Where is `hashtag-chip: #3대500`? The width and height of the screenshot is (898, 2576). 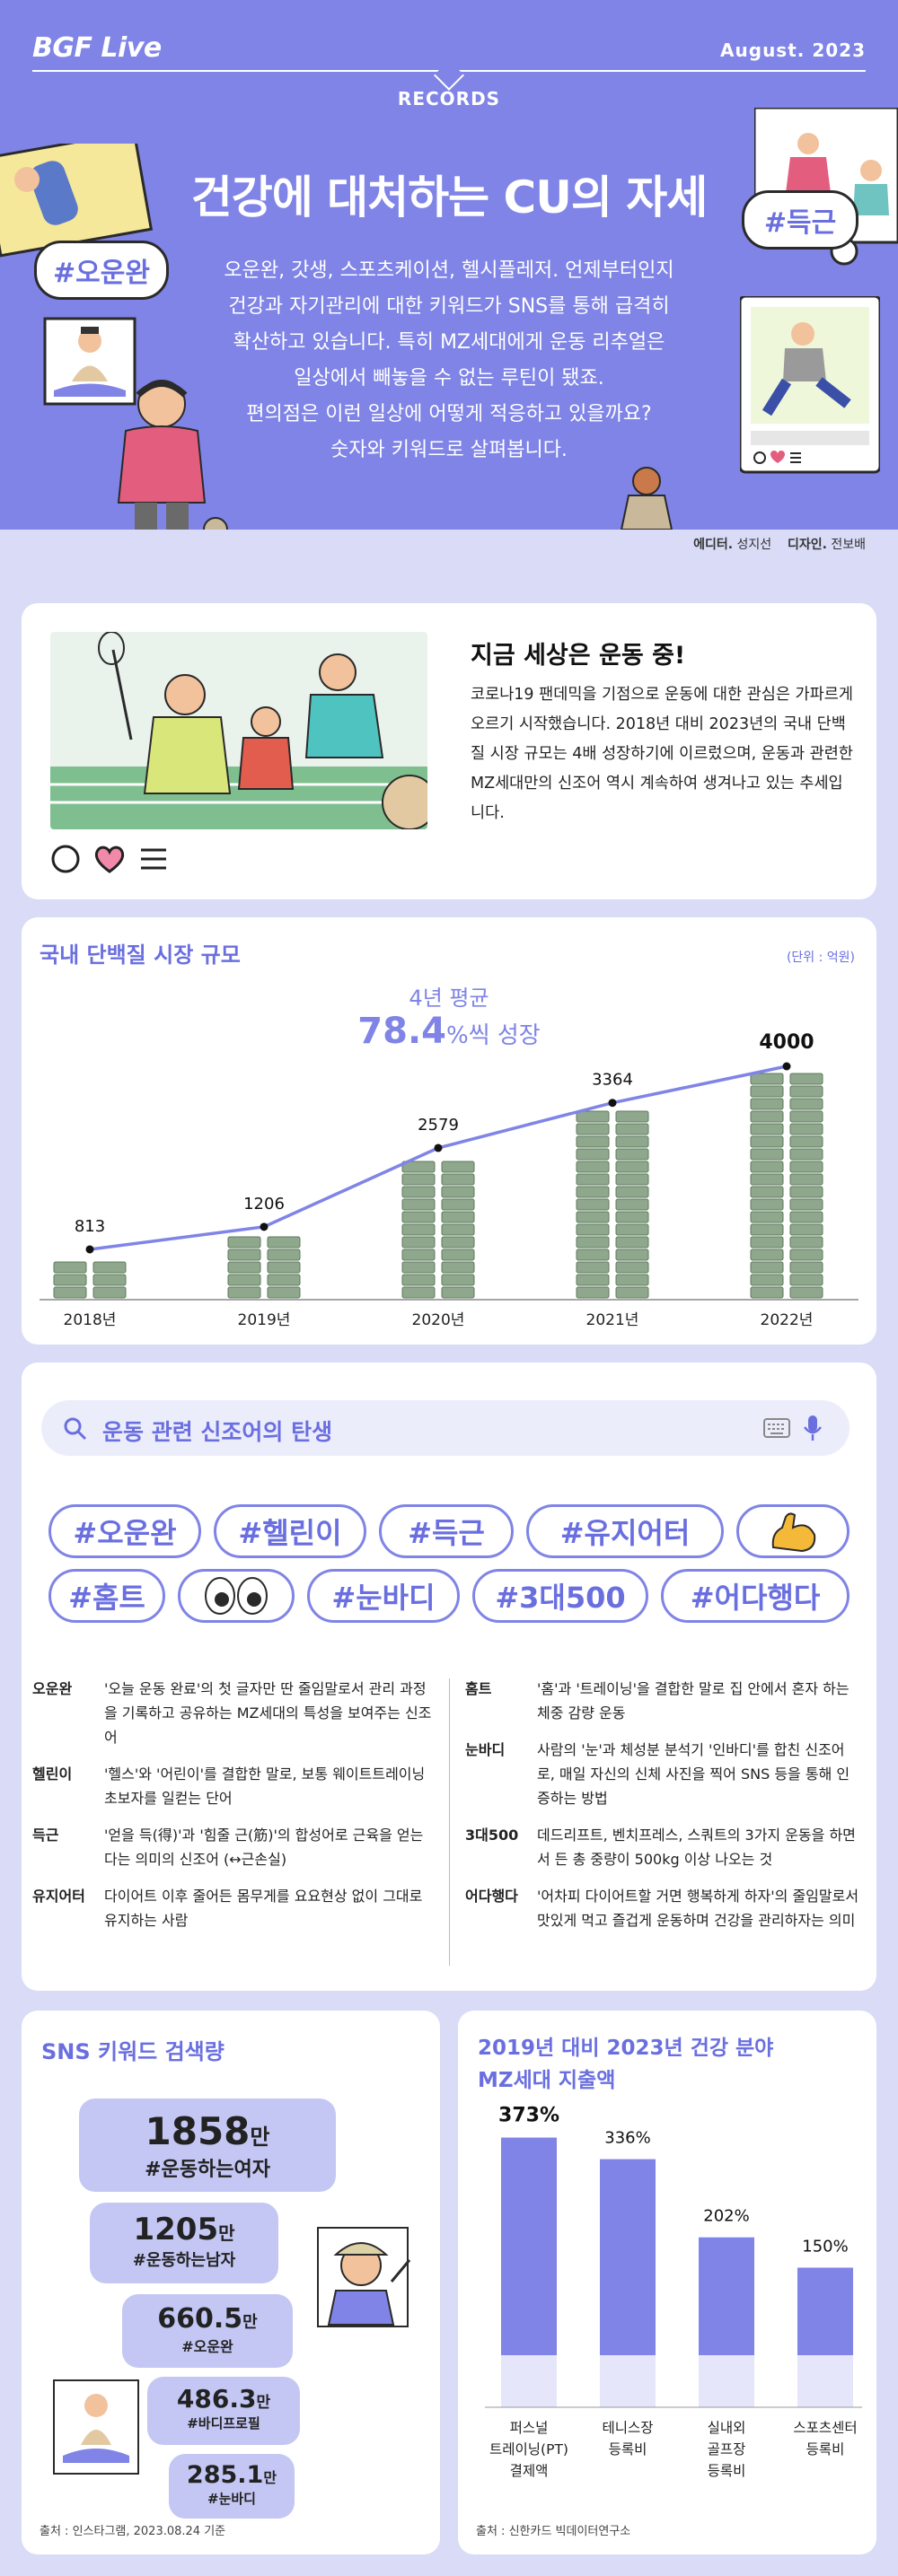 hashtag-chip: #3대500 is located at coordinates (560, 1596).